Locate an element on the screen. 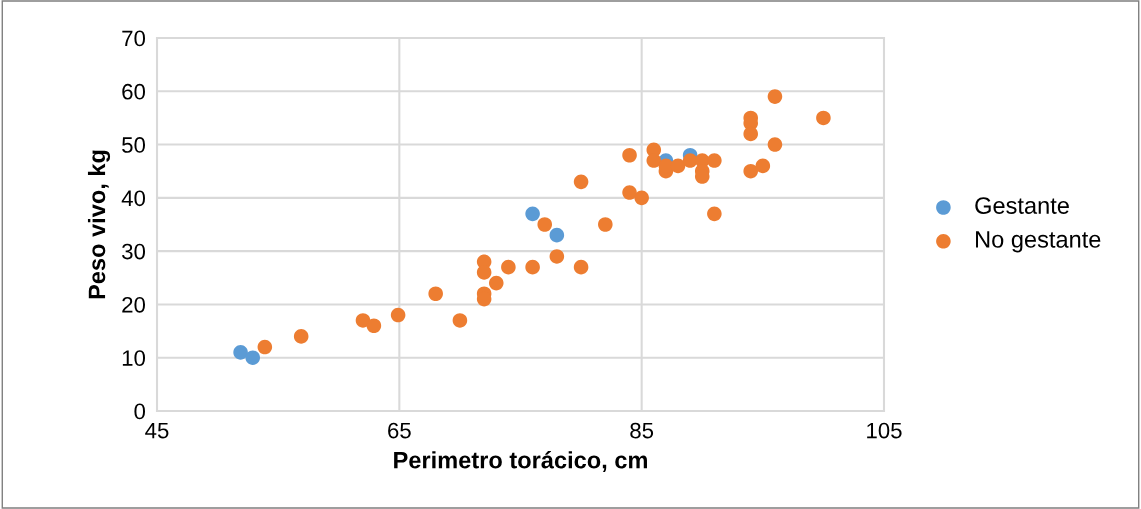  x-tick-label: 65 is located at coordinates (399, 430).